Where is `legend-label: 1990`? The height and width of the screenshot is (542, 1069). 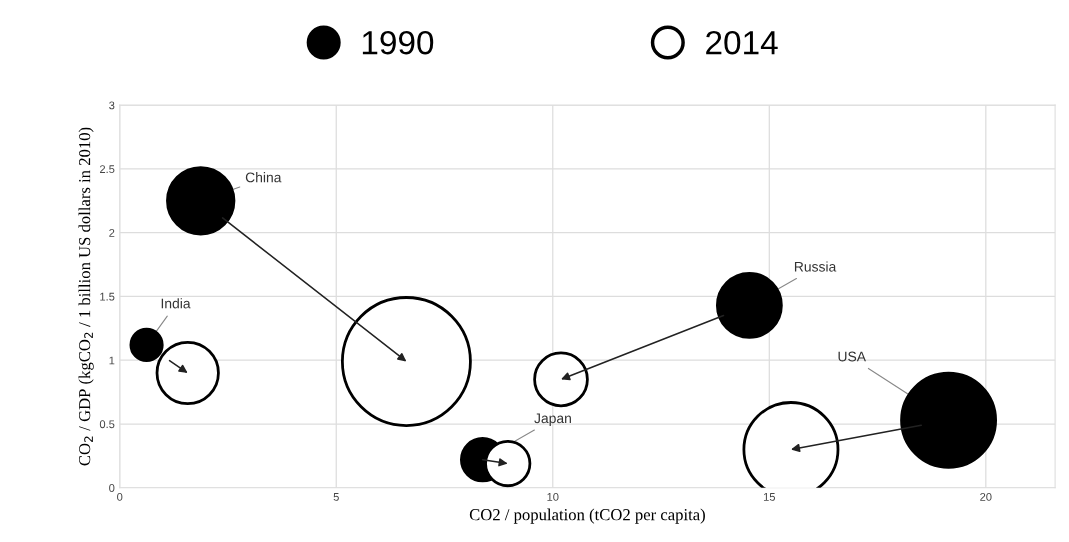 legend-label: 1990 is located at coordinates (398, 42).